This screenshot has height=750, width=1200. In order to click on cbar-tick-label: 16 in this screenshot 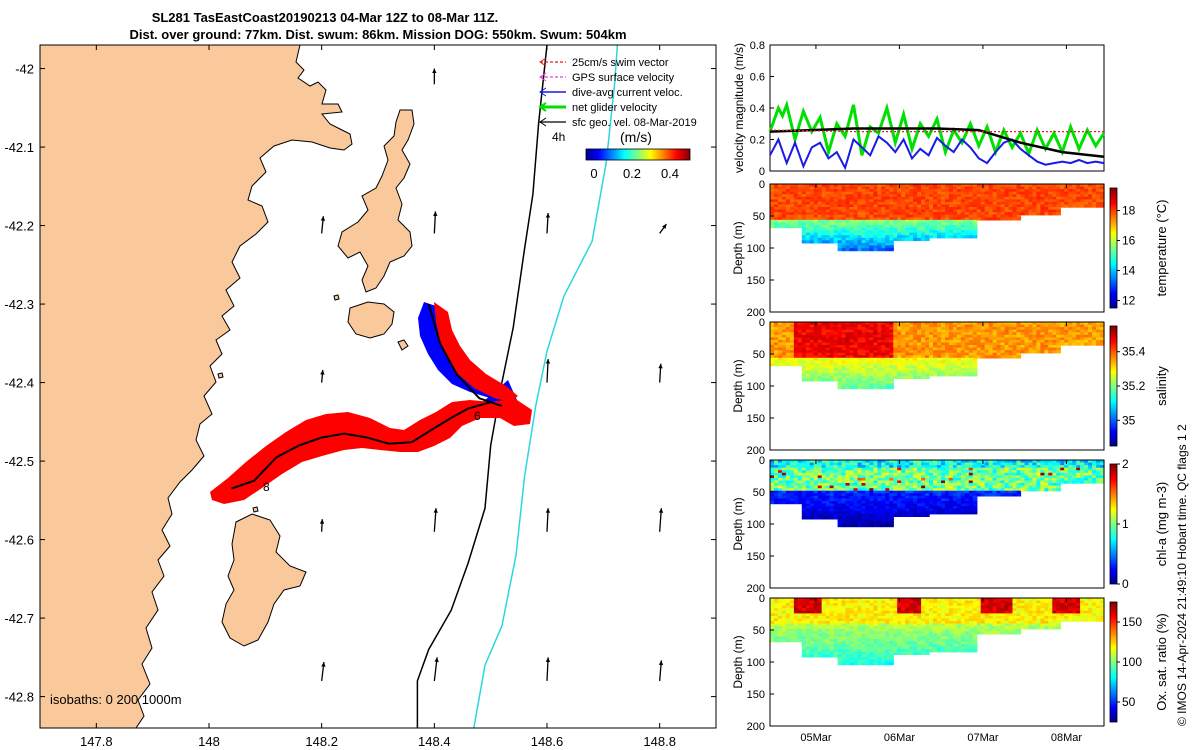, I will do `click(1129, 241)`.